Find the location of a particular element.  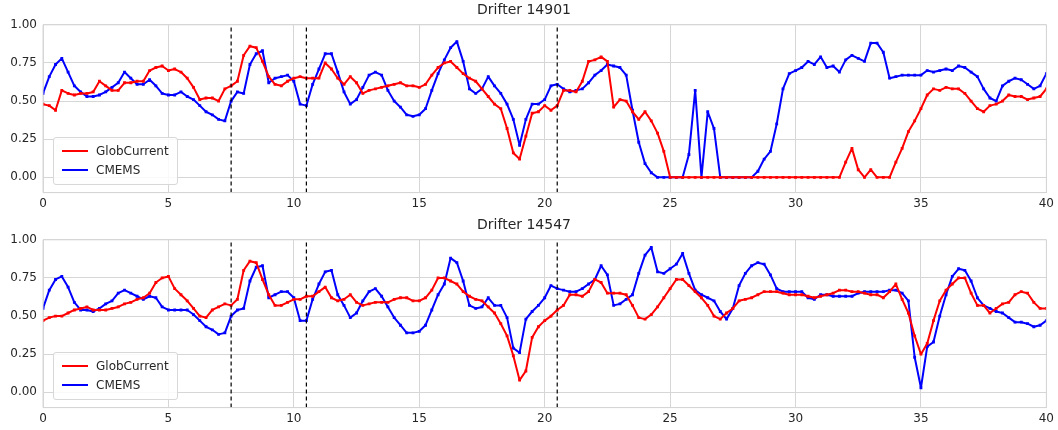

chart-title: Drifter 14901 is located at coordinates (524, 9).